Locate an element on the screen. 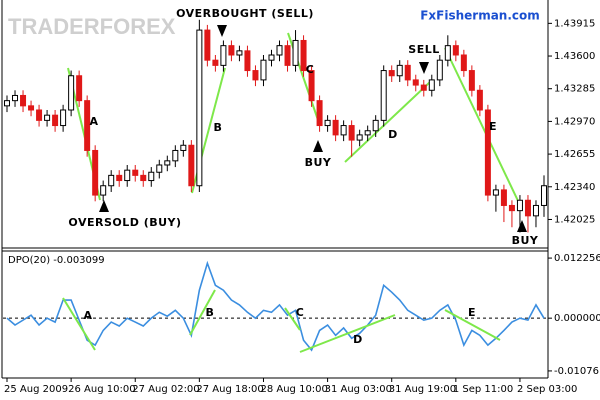 Image resolution: width=600 pixels, height=400 pixels. x-tick-label: 31 Aug 19:00 is located at coordinates (422, 389).